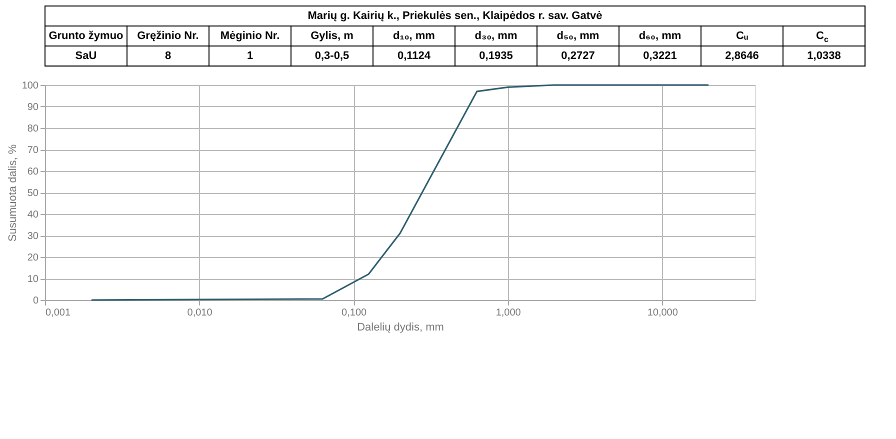 Image resolution: width=896 pixels, height=439 pixels. I want to click on text: 0,1935, so click(496, 56).